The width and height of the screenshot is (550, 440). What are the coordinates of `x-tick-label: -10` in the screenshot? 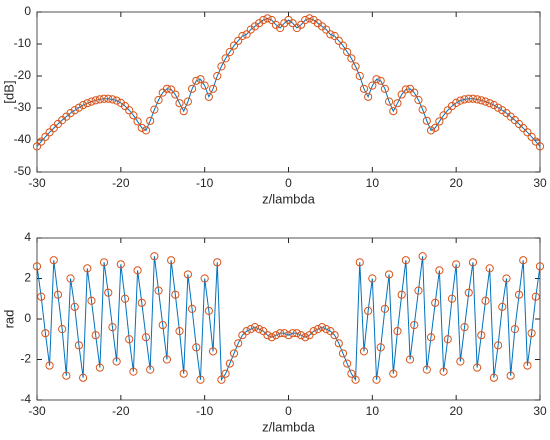 It's located at (205, 411).